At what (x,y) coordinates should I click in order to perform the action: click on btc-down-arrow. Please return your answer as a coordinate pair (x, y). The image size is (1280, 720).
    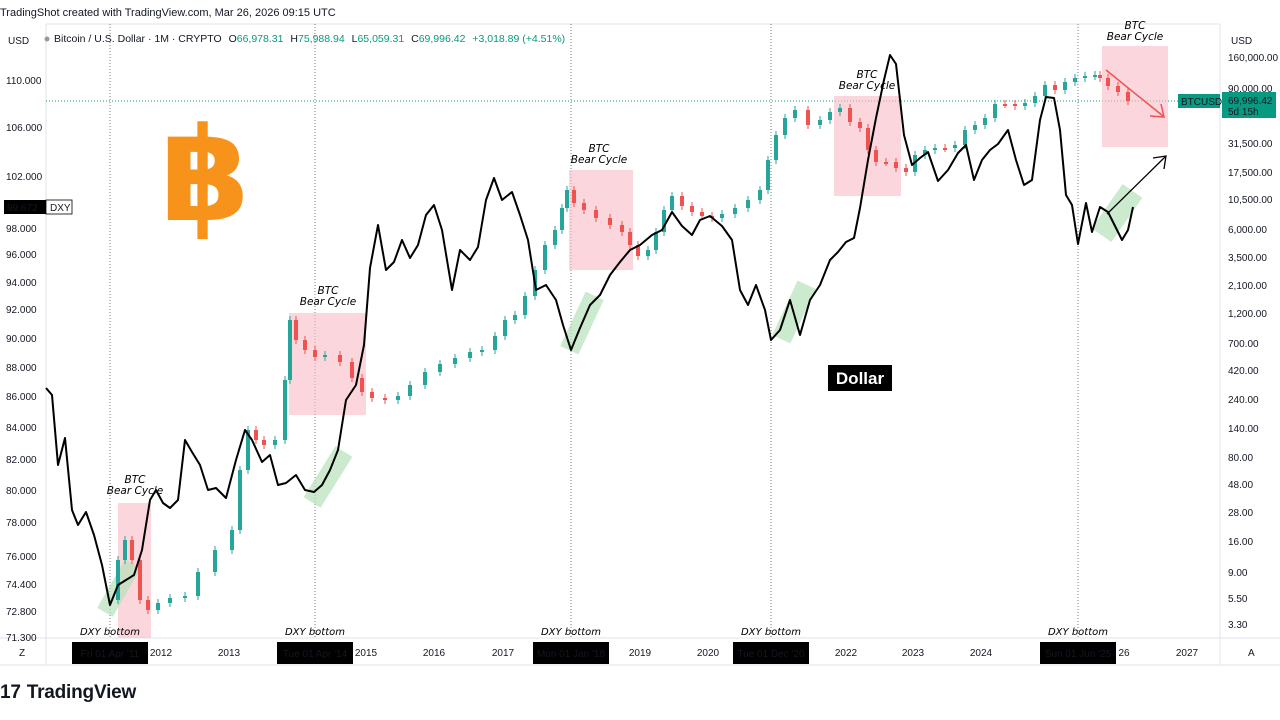
    Looking at the image, I should click on (1134, 93).